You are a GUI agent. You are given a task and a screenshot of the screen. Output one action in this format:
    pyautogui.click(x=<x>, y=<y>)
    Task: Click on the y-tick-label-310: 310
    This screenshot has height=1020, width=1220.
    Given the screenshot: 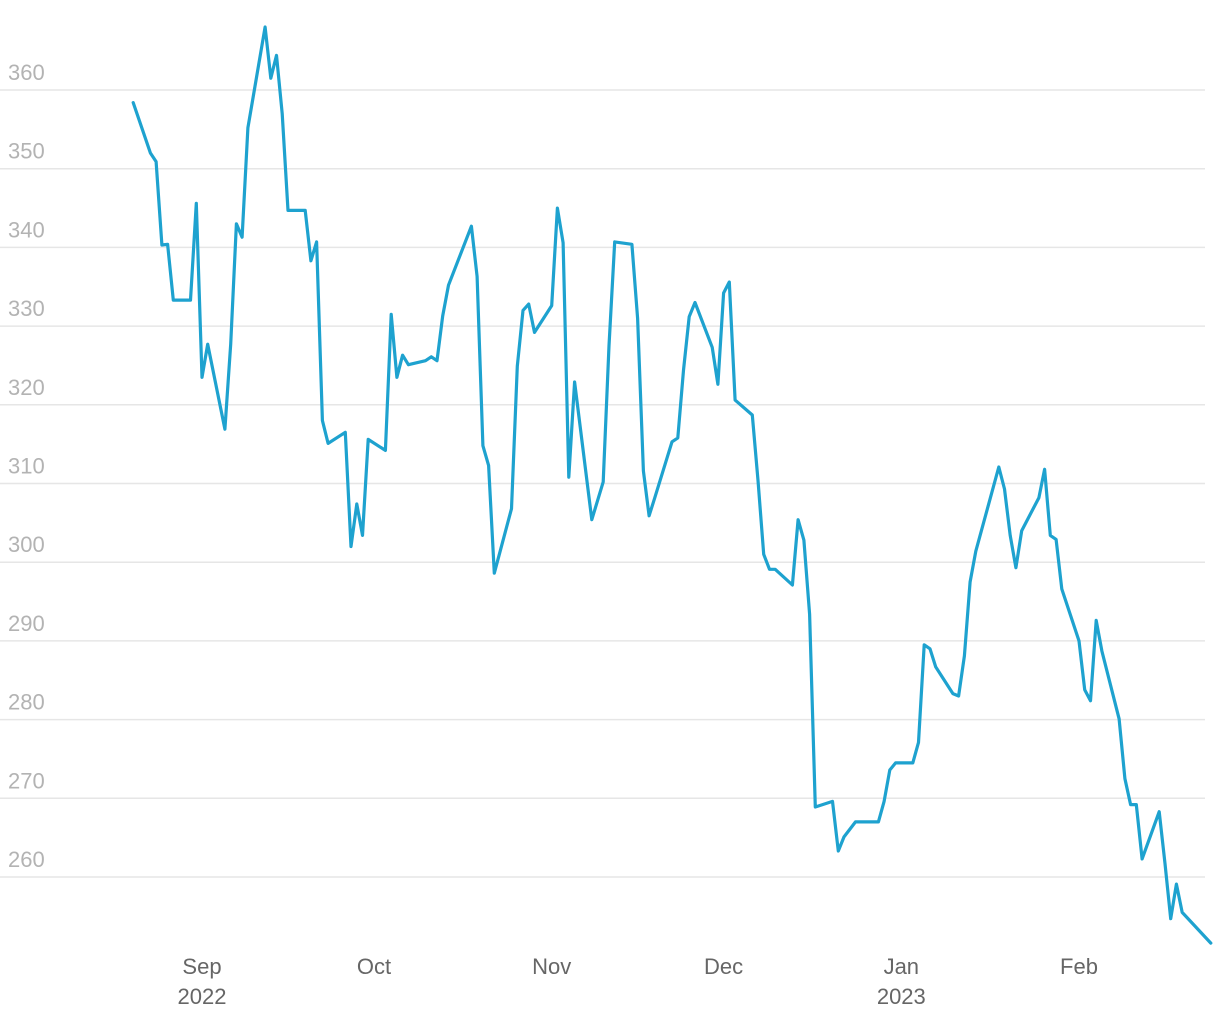 What is the action you would take?
    pyautogui.click(x=26, y=466)
    